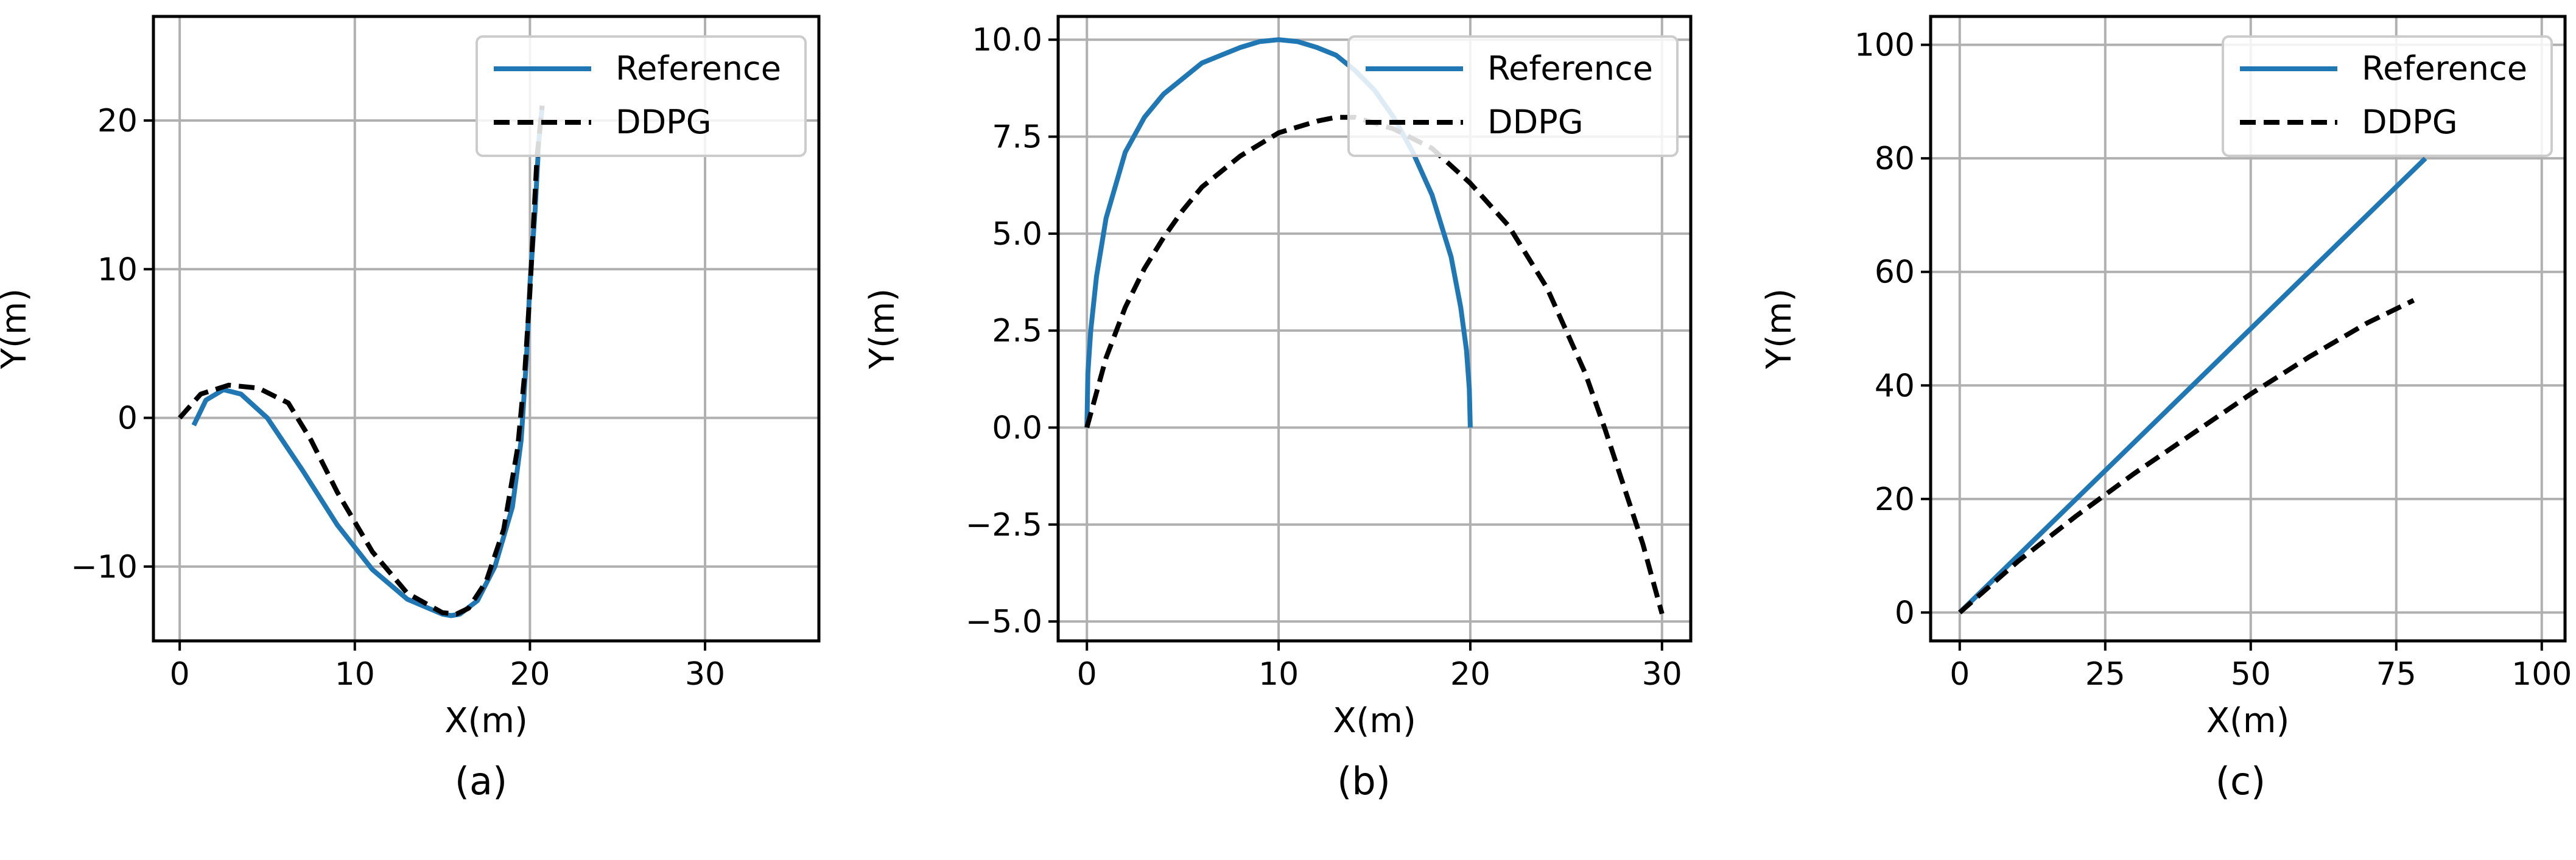  I want to click on y-tick-label: −10, so click(104, 567).